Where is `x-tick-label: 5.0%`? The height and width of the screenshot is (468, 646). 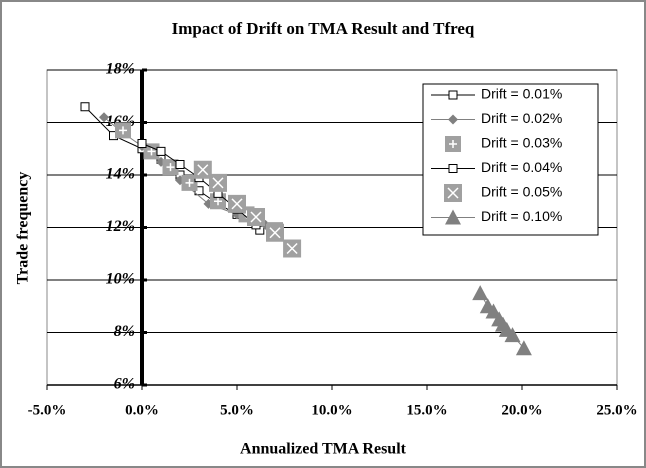 x-tick-label: 5.0% is located at coordinates (237, 410).